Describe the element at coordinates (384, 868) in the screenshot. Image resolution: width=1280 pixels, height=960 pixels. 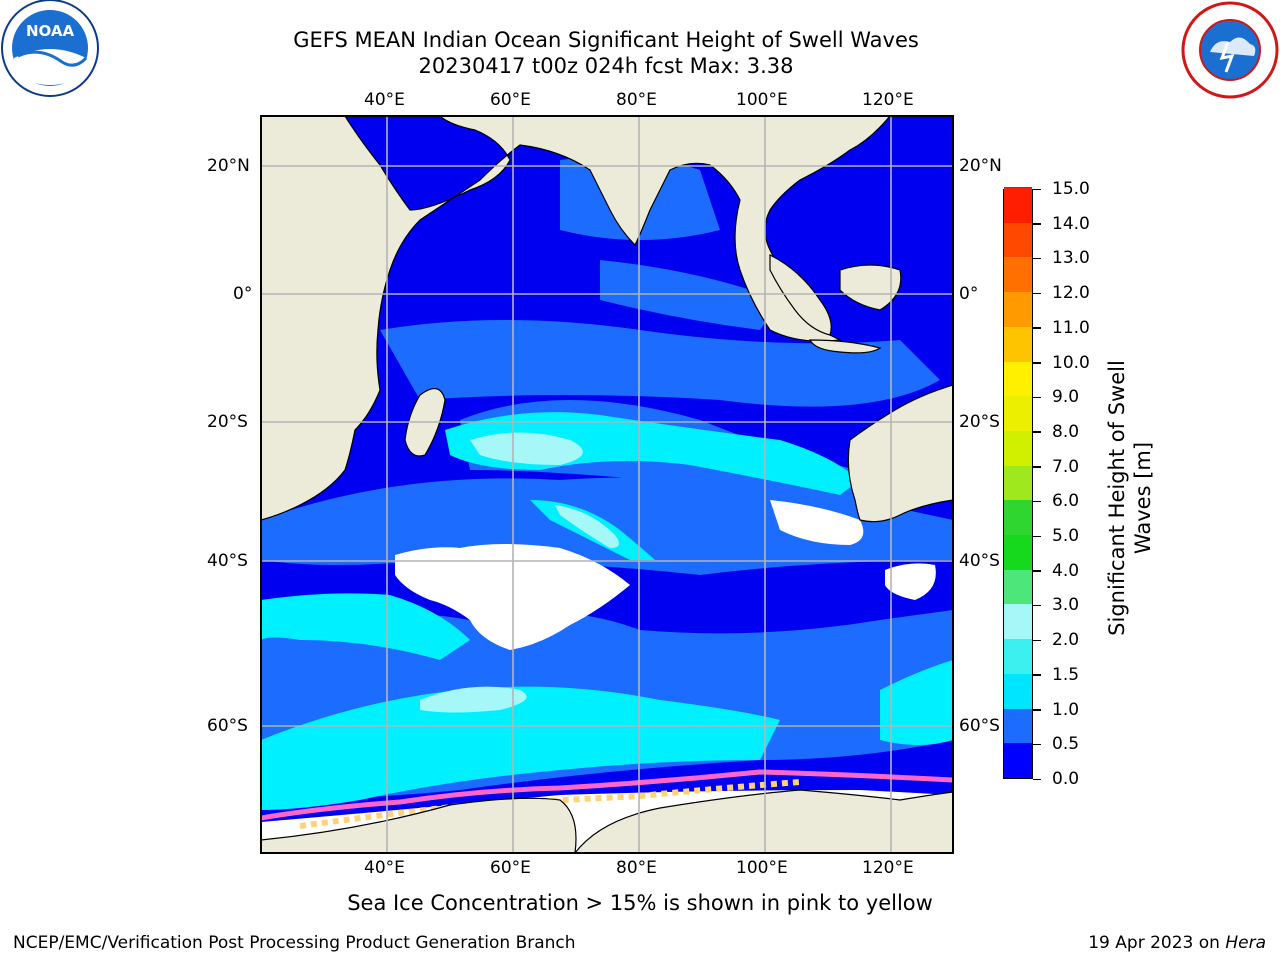
I see `lon-label-bottom-40e: 40°E` at that location.